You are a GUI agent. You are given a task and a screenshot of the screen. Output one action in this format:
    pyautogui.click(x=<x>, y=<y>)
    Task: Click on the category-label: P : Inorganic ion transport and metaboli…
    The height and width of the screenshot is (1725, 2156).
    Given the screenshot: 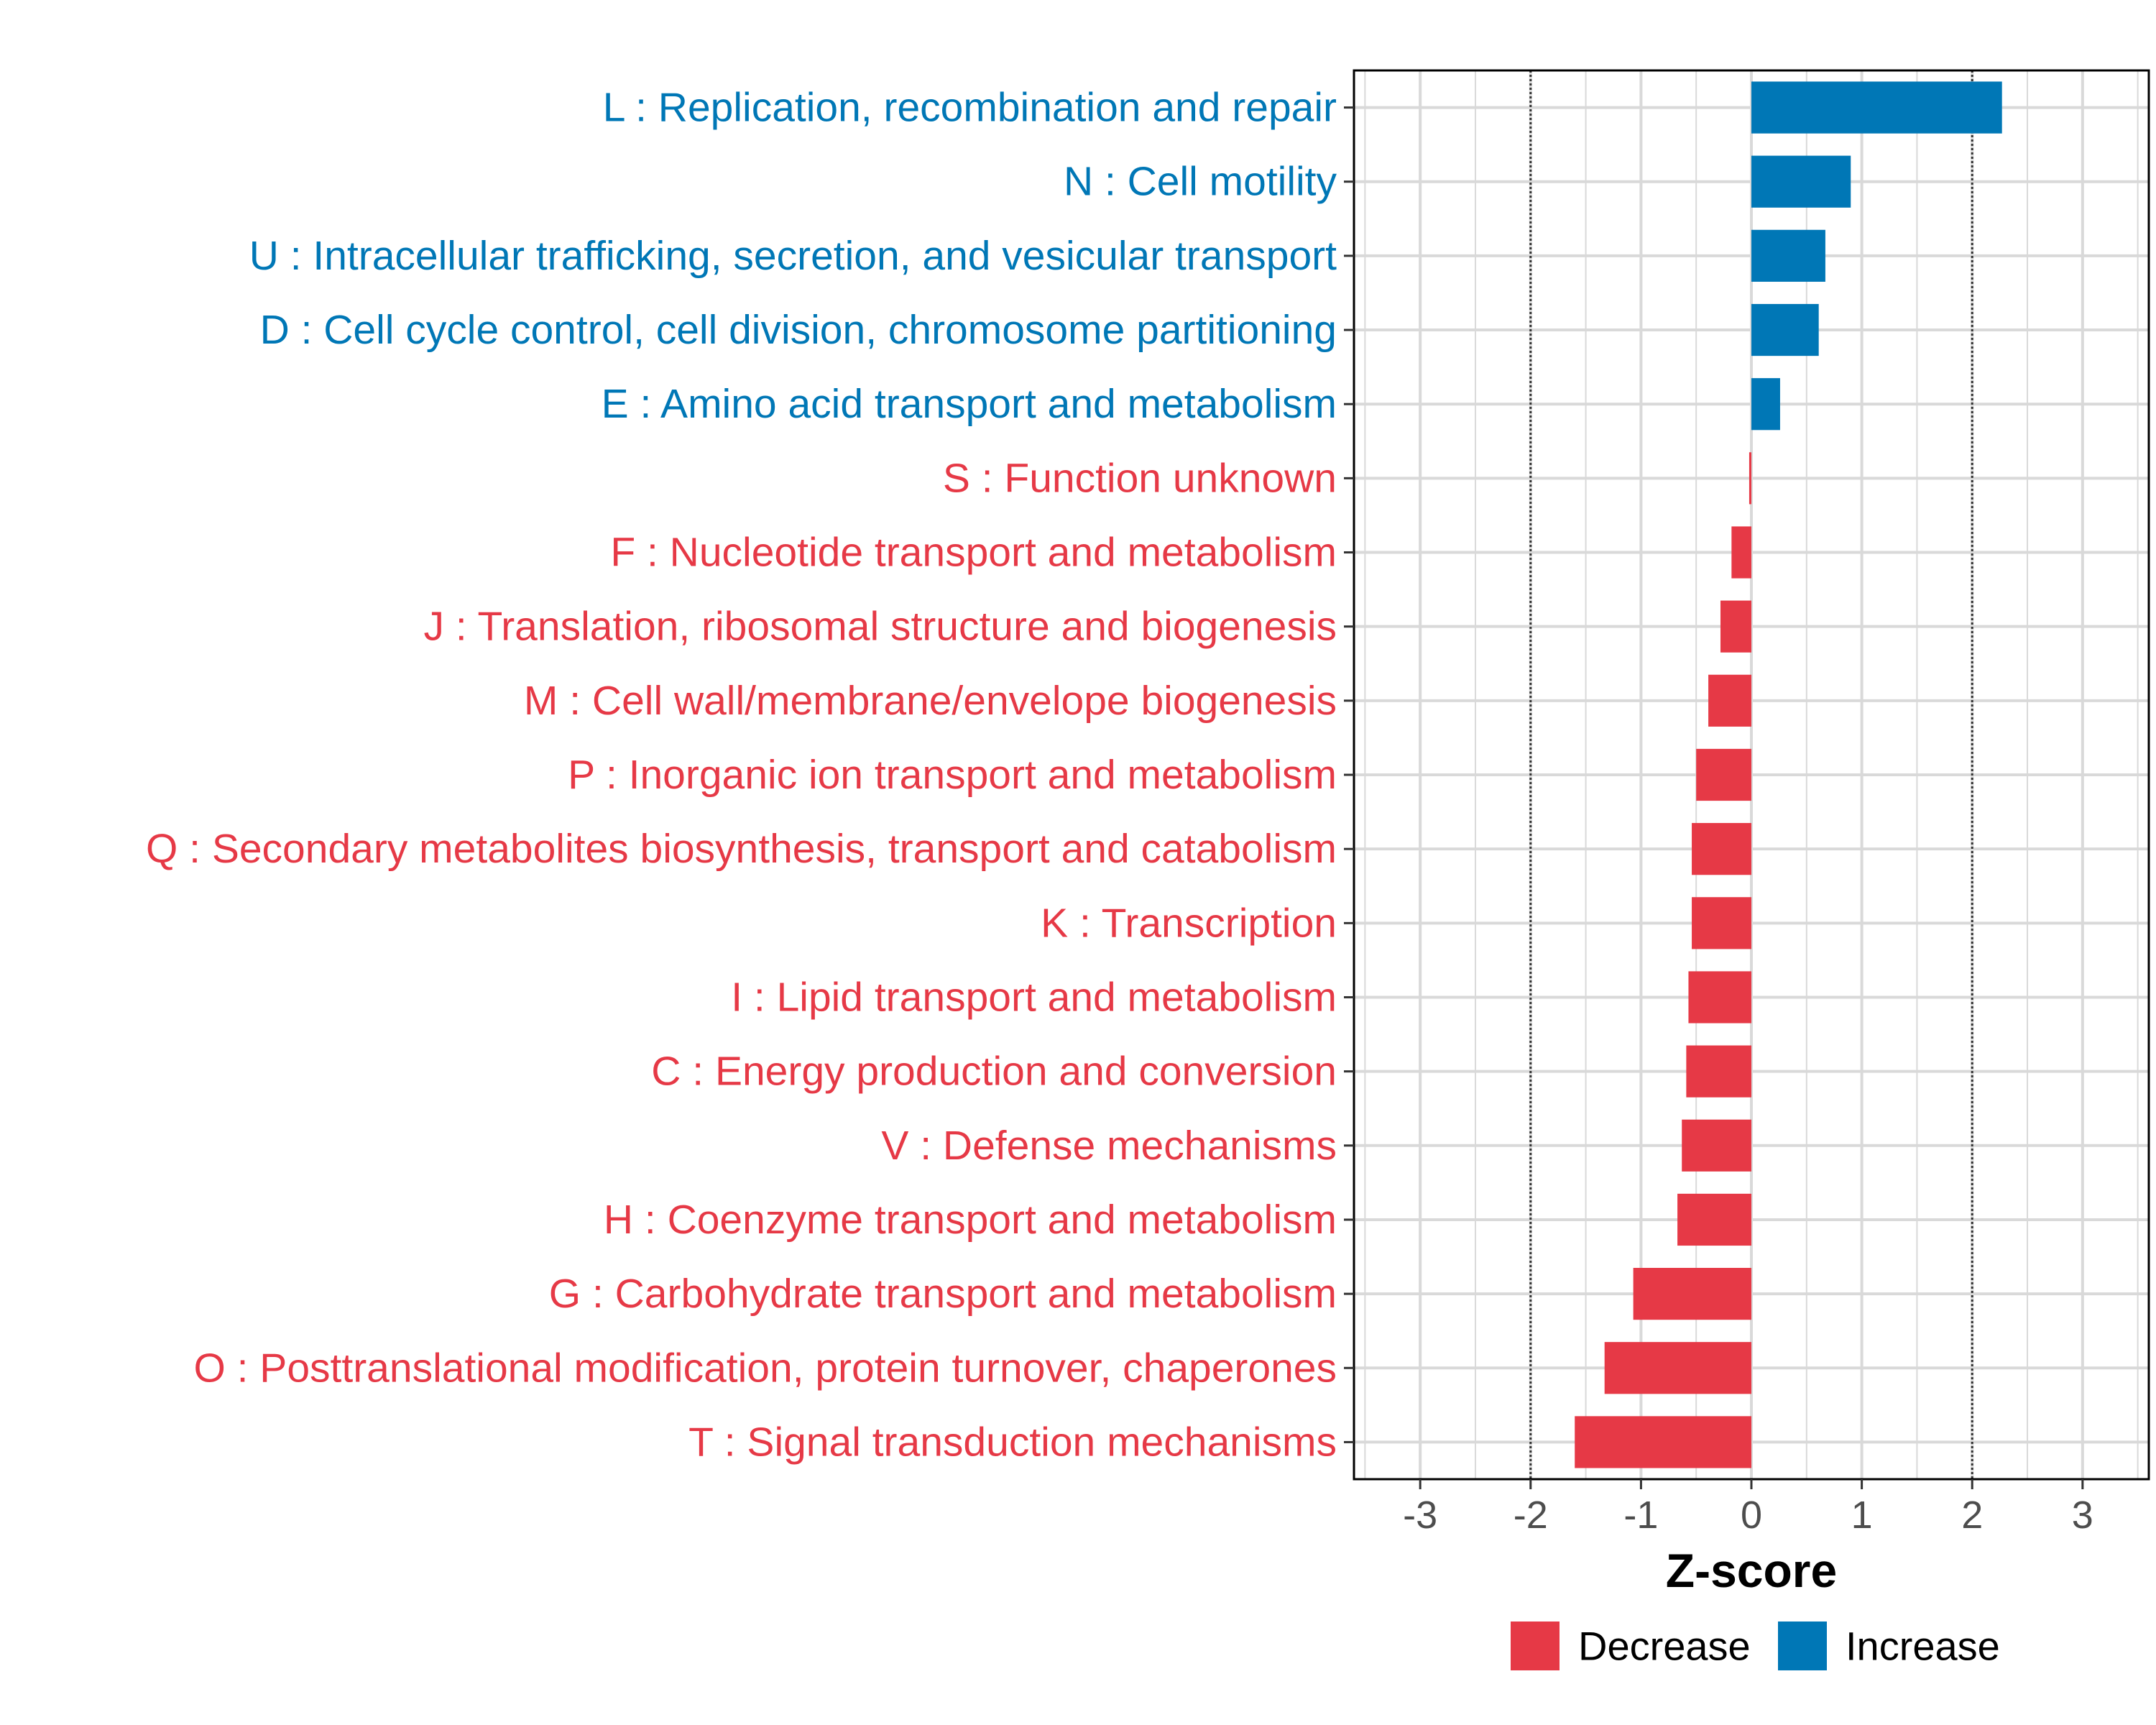 What is the action you would take?
    pyautogui.click(x=952, y=775)
    